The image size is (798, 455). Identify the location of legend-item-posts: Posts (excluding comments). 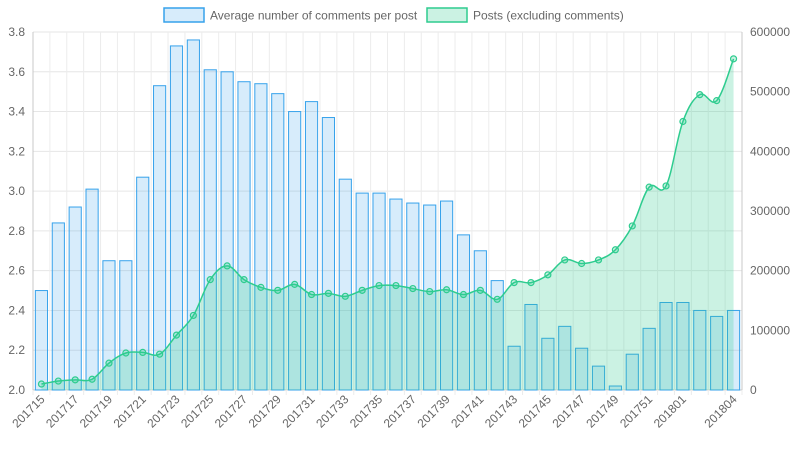
(525, 15).